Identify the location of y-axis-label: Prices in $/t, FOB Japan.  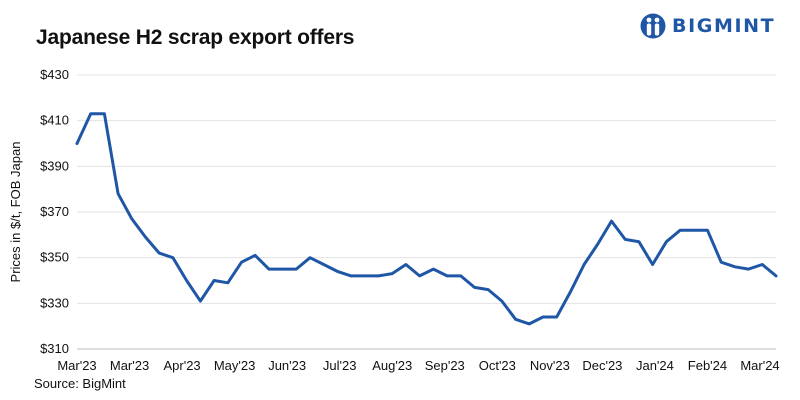
(15, 212).